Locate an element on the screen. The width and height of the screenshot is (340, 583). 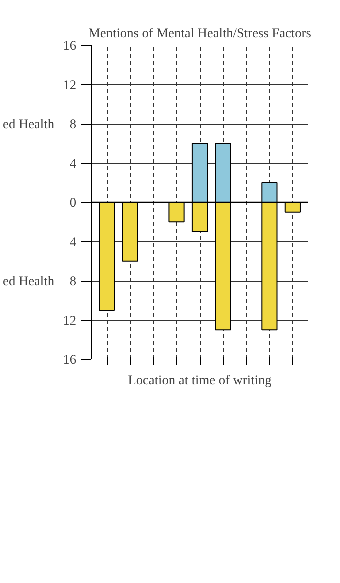
x-axis-title: Location at time of writing is located at coordinates (200, 380).